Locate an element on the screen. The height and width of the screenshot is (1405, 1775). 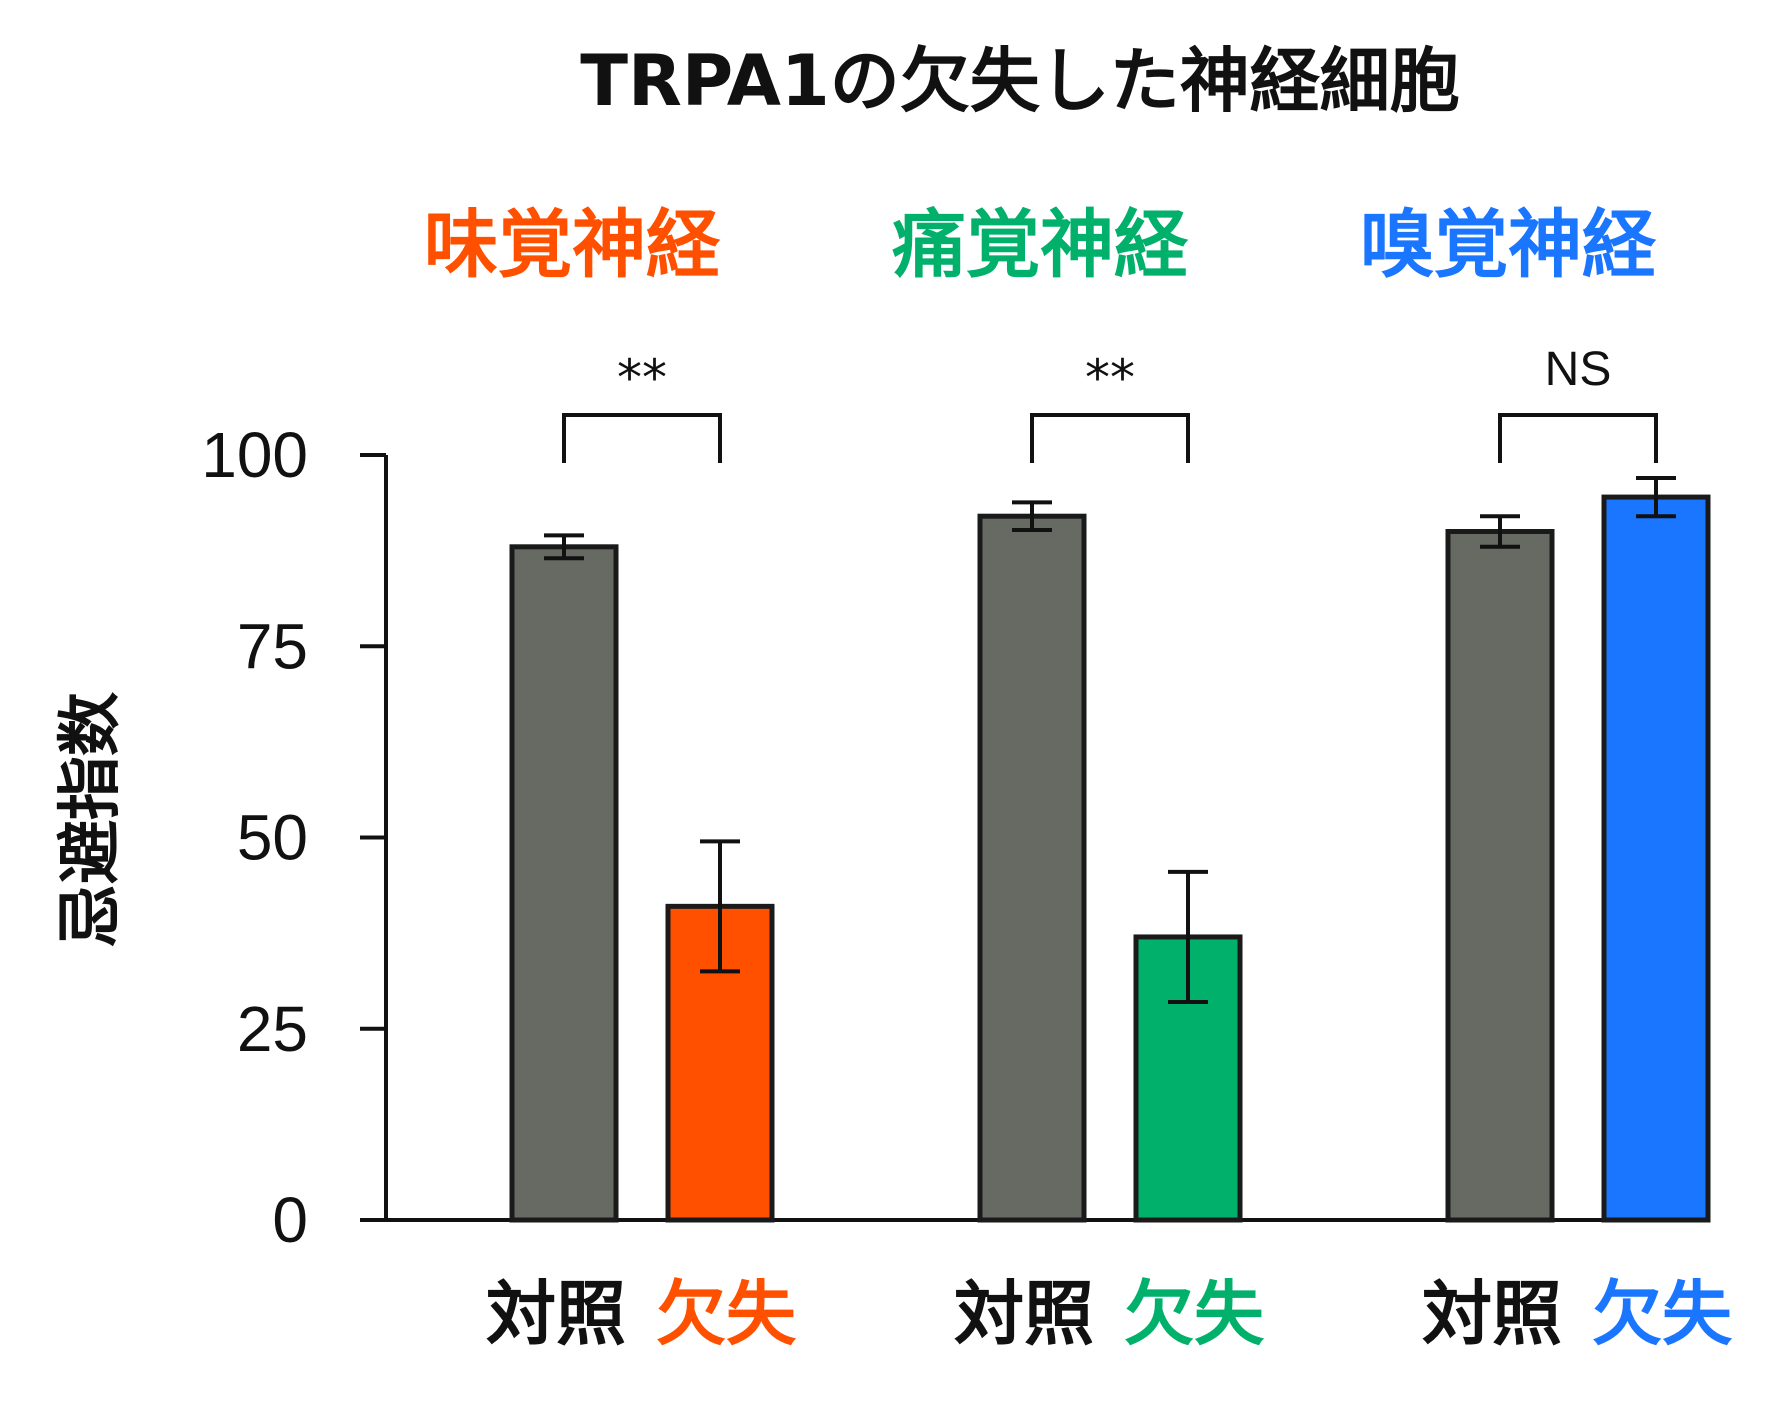
y-tick-label: 100 is located at coordinates (254, 455).